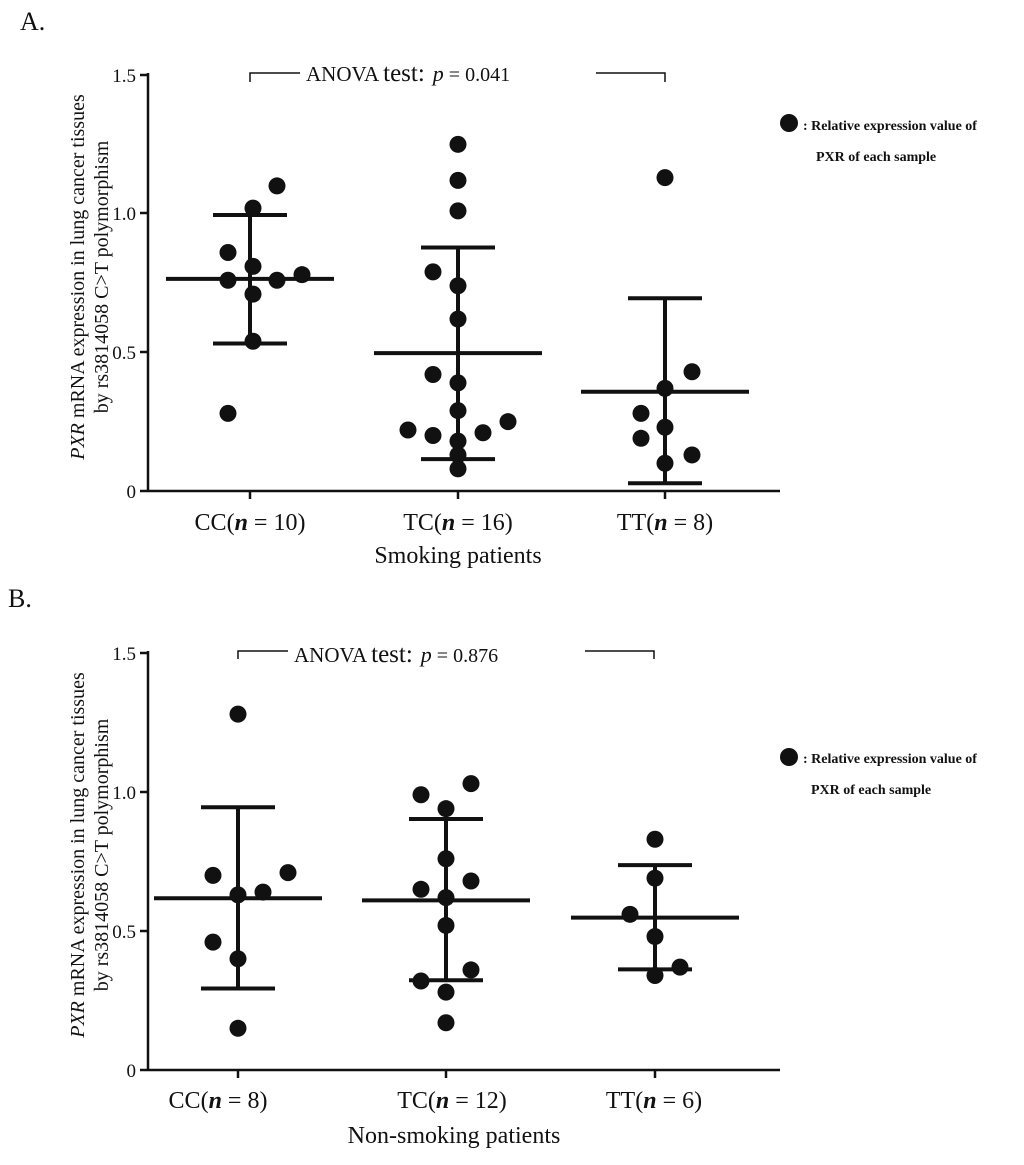  What do you see at coordinates (78, 836) in the screenshot?
I see `y-axis-label-rest-b: mRNA expression in lung cancer tissues` at bounding box center [78, 836].